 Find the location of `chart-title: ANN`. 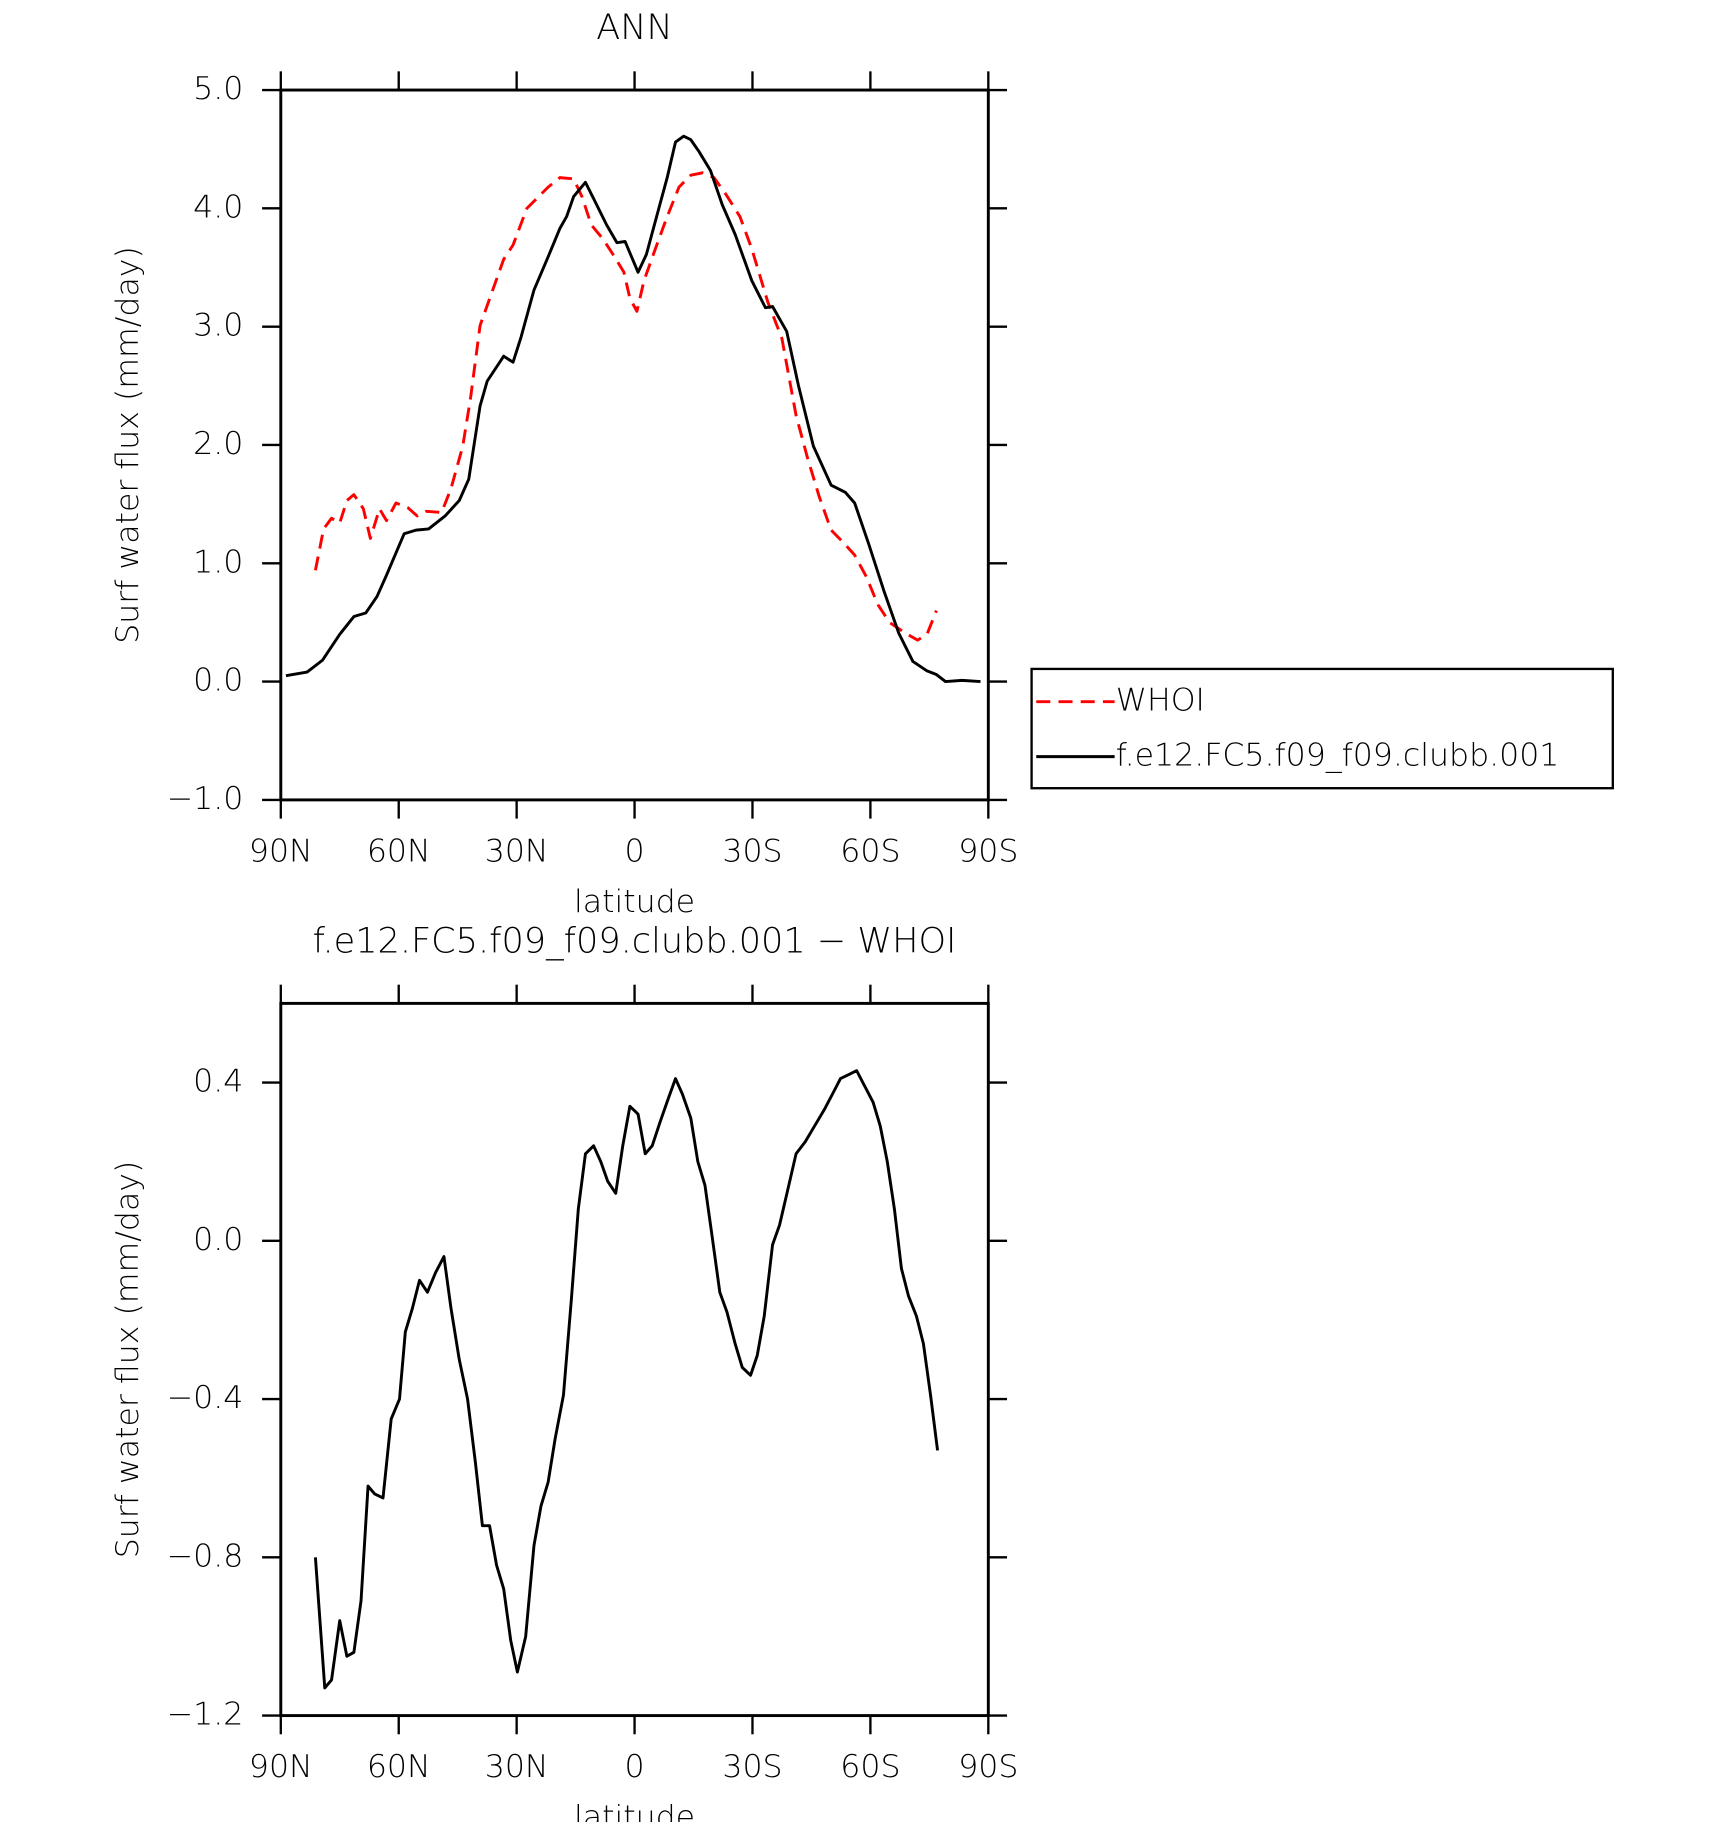

chart-title: ANN is located at coordinates (634, 27).